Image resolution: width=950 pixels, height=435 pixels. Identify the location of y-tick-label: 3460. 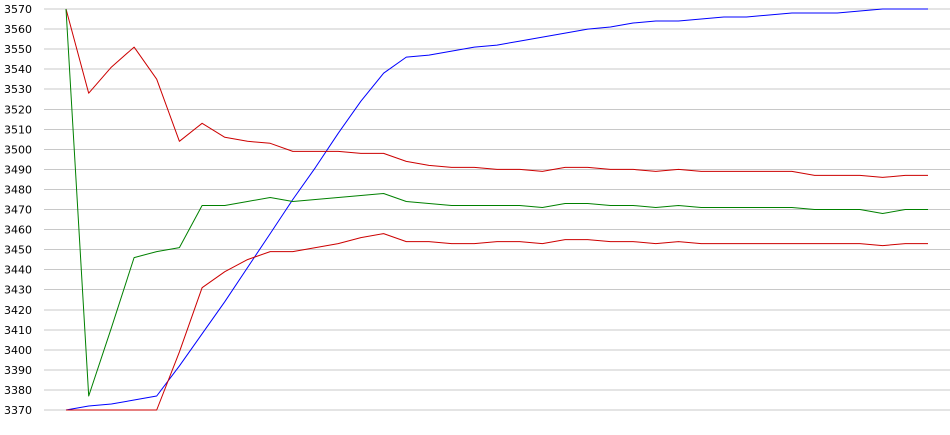
(18, 230).